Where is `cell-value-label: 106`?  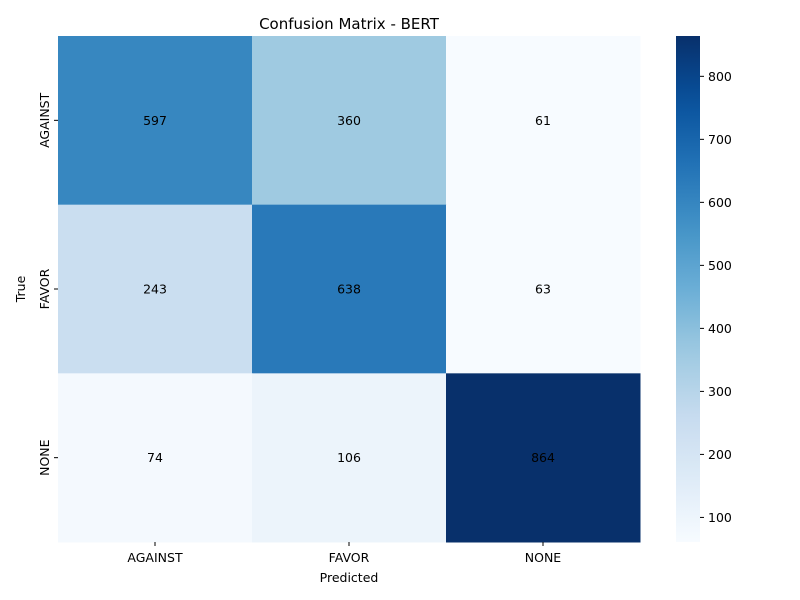
cell-value-label: 106 is located at coordinates (349, 457).